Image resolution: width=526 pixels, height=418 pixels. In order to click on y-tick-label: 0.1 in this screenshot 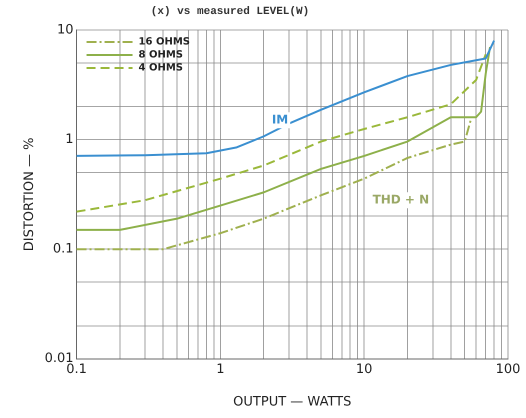, I will do `click(63, 249)`.